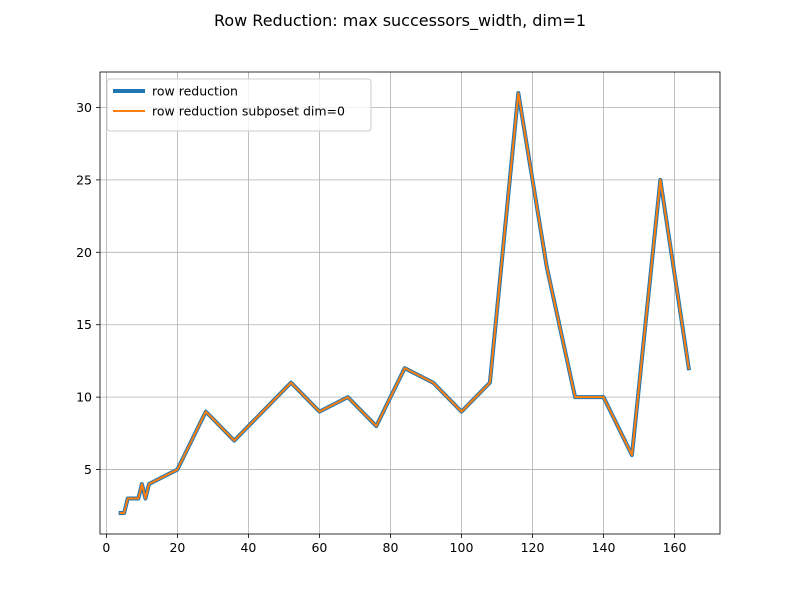 The width and height of the screenshot is (800, 604). Describe the element at coordinates (84, 179) in the screenshot. I see `y-tick-label: 25` at that location.